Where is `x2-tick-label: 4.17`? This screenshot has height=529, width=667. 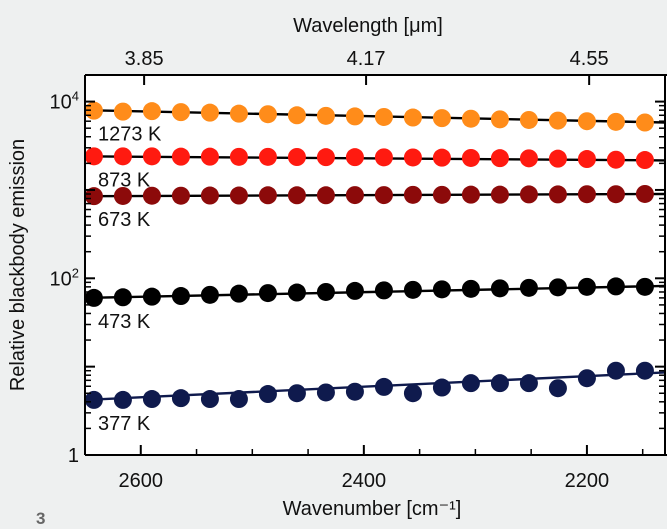
x2-tick-label: 4.17 is located at coordinates (366, 59).